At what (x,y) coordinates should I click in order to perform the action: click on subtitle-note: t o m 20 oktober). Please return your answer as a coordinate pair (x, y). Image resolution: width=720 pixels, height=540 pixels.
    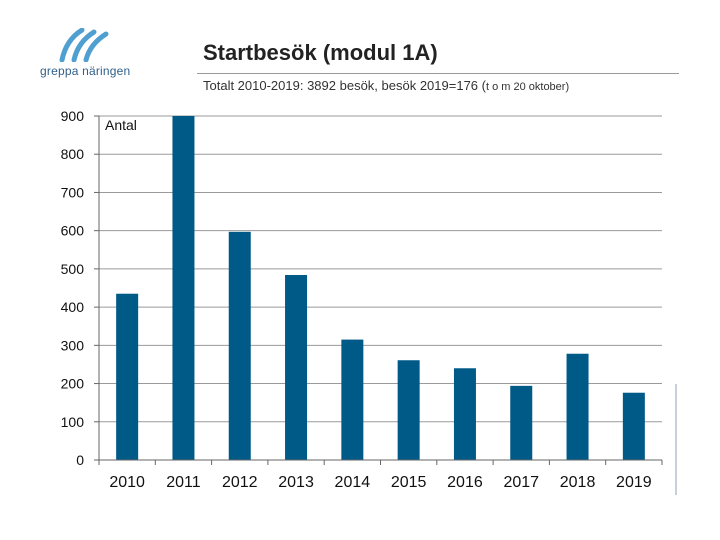
    Looking at the image, I should click on (527, 87).